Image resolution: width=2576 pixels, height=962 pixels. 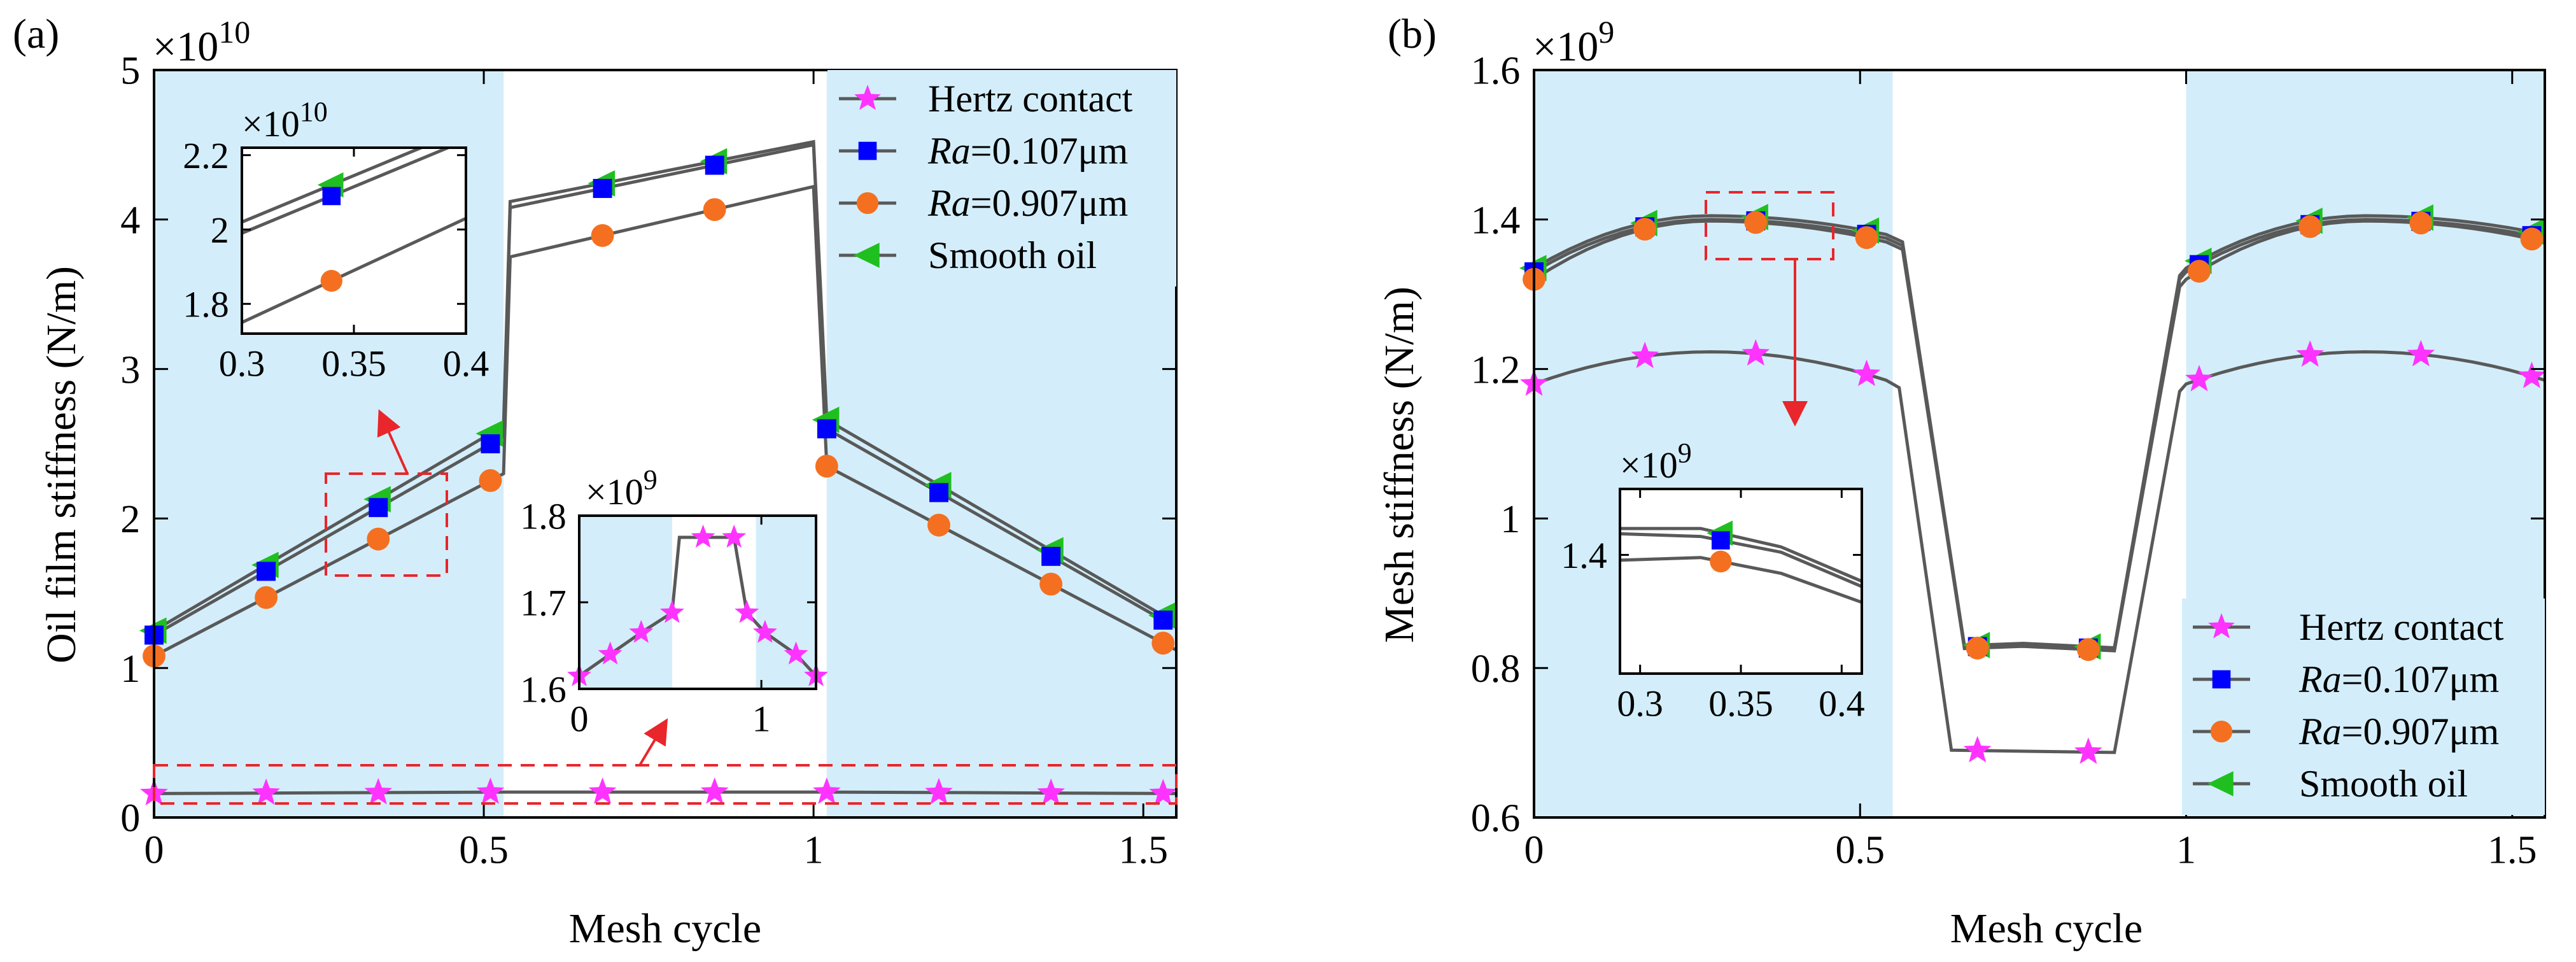 What do you see at coordinates (130, 818) in the screenshot?
I see `axis-a-y-tick-label: 0` at bounding box center [130, 818].